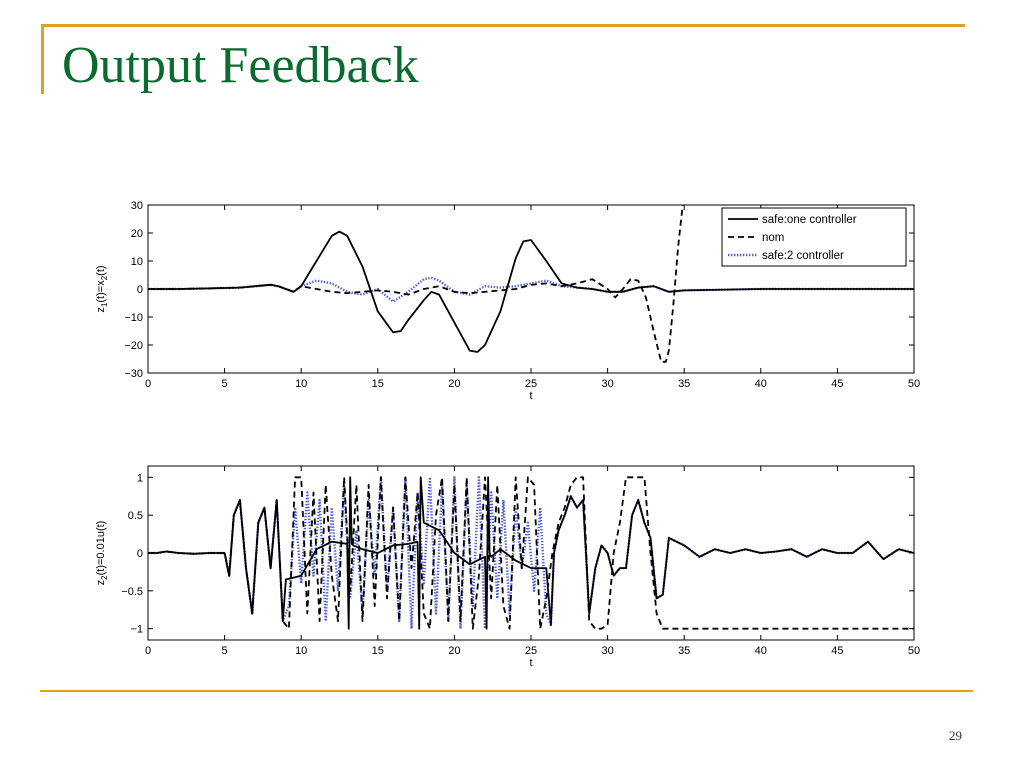 This screenshot has height=768, width=1024. I want to click on y-tick-label: −30, so click(133, 374).